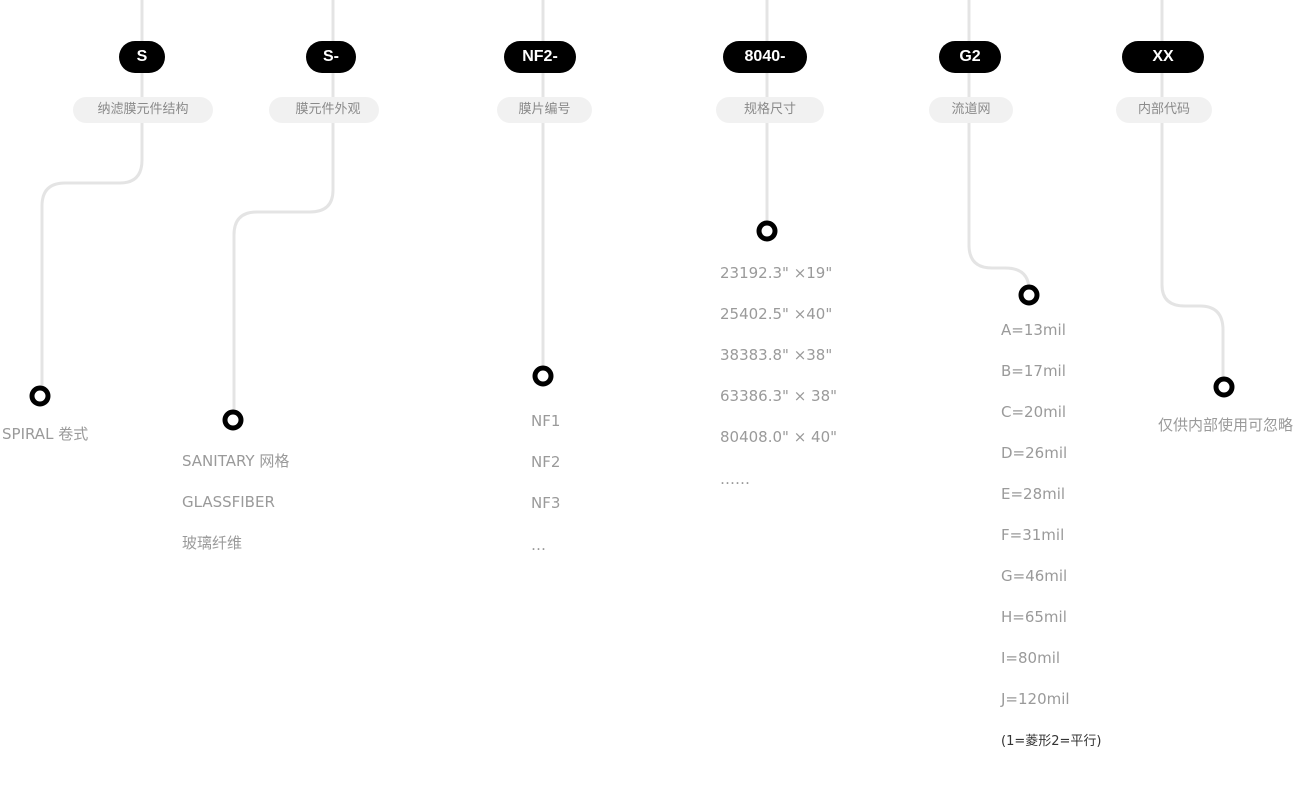 The width and height of the screenshot is (1304, 799). Describe the element at coordinates (779, 396) in the screenshot. I see `list-item: 63386.3" × 38"` at that location.